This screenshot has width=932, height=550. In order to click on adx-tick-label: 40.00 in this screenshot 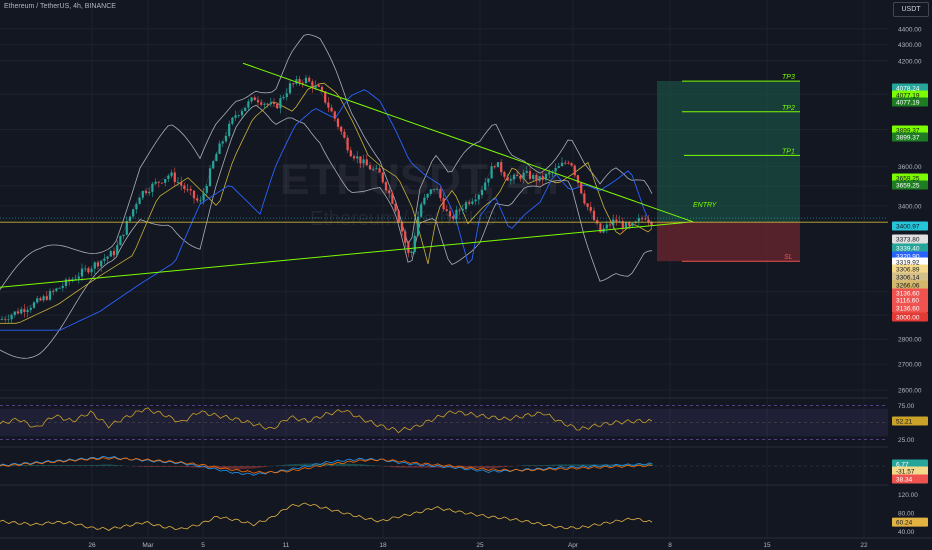, I will do `click(906, 532)`.